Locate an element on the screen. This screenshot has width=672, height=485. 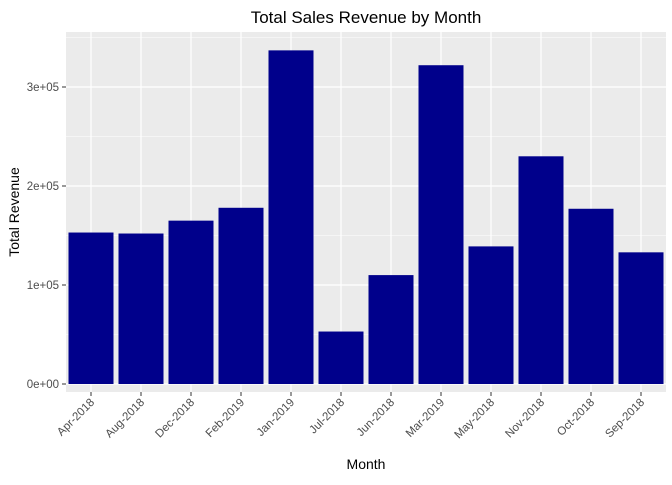
x-tick-label: Nov-2018 is located at coordinates (525, 419).